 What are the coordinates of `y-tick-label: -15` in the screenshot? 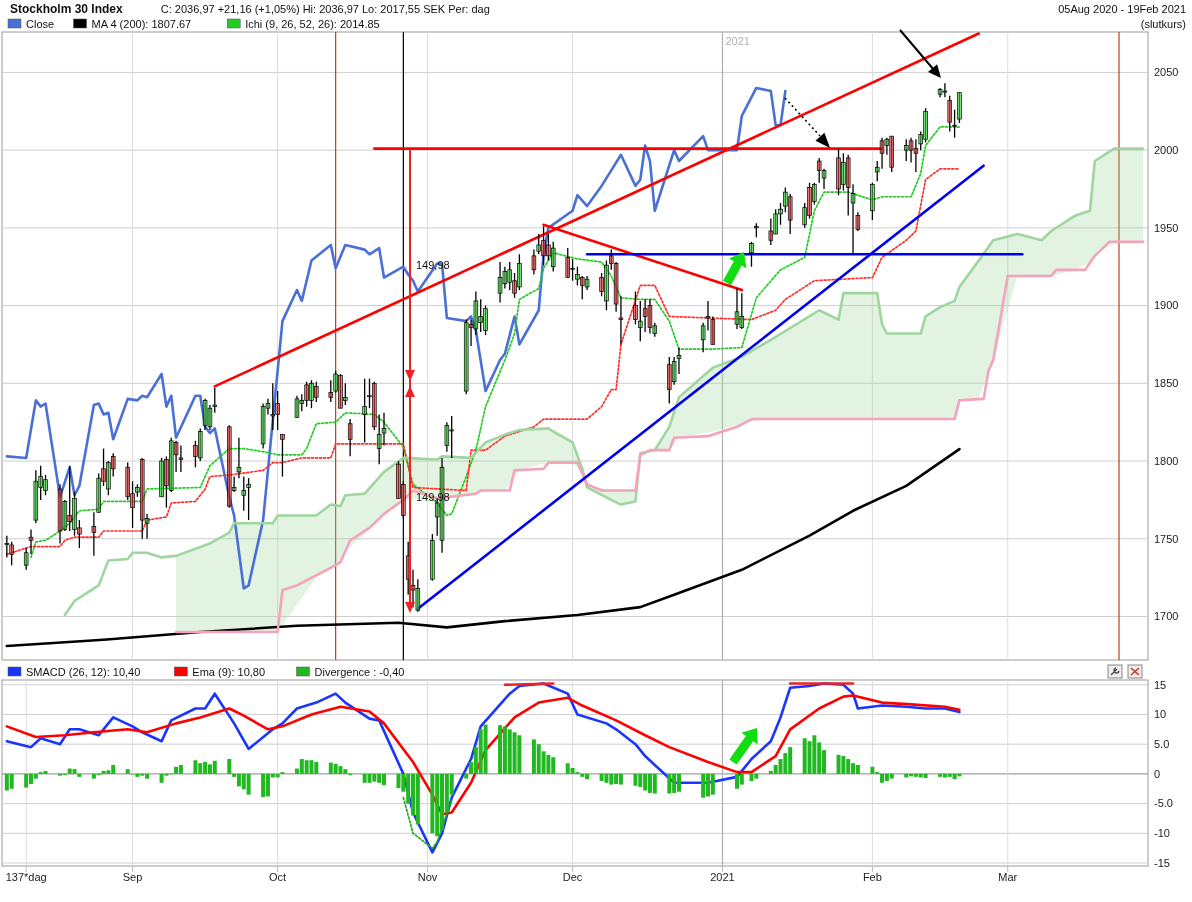 It's located at (1162, 862).